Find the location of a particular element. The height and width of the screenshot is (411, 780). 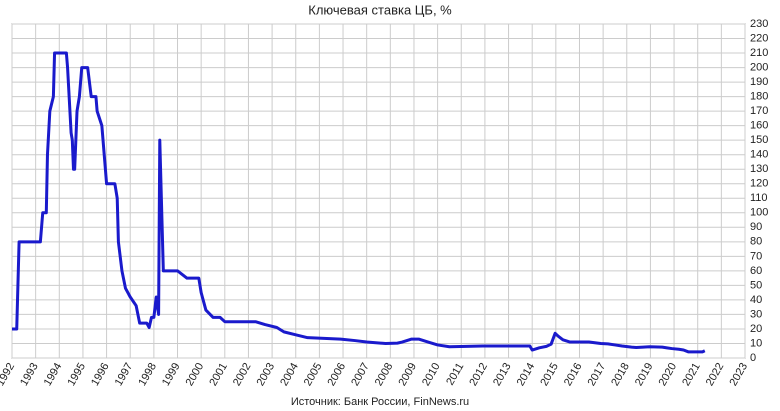

y-tick-label: 180 is located at coordinates (759, 97).